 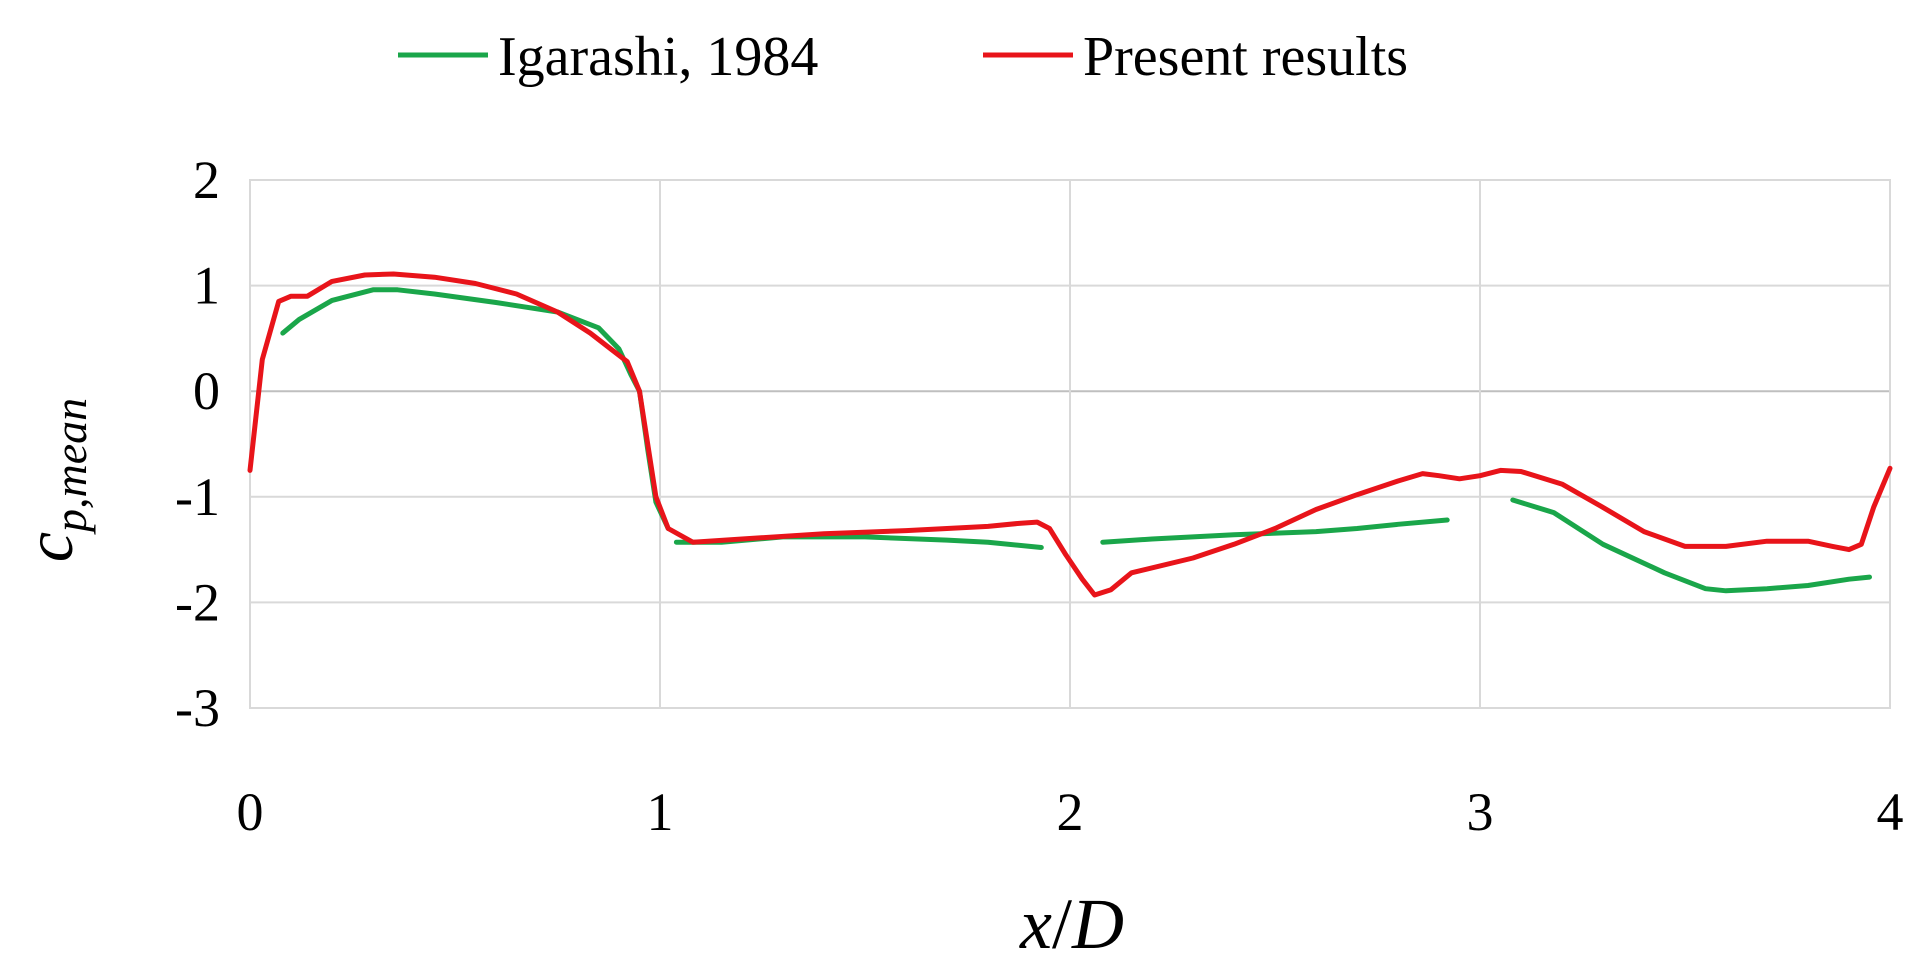 I want to click on x-tick-label: 4, so click(x=1890, y=812).